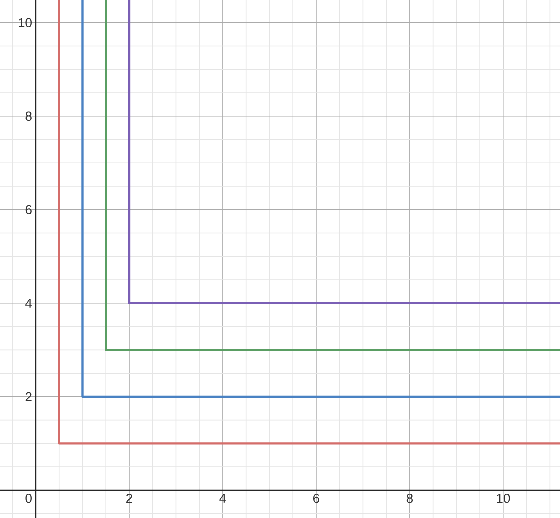  What do you see at coordinates (29, 499) in the screenshot?
I see `x-tick-label: 0` at bounding box center [29, 499].